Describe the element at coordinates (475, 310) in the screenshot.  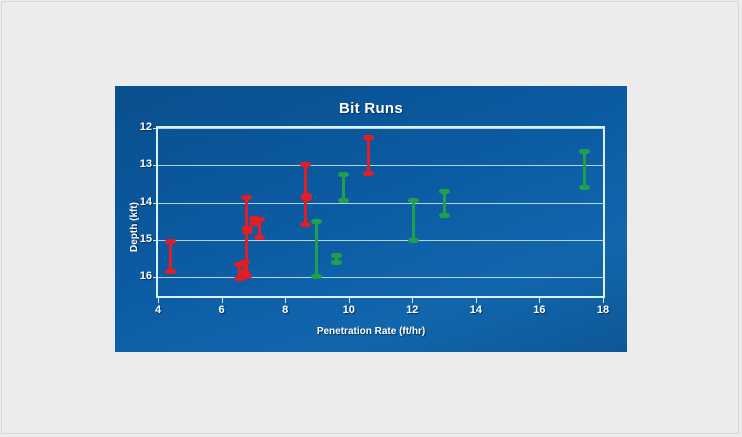
I see `x-tick-label-14: 14` at that location.